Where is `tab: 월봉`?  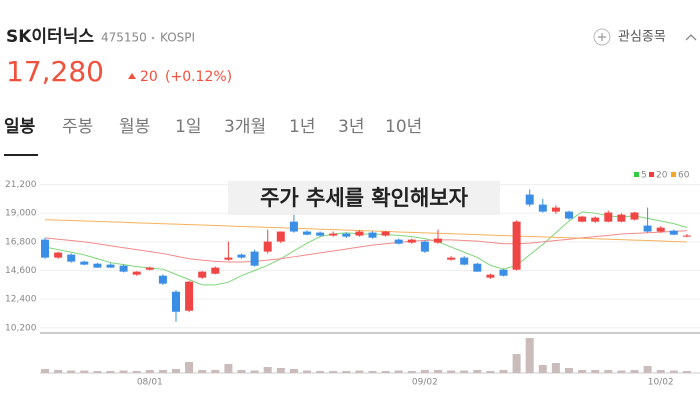 tab: 월봉 is located at coordinates (134, 127).